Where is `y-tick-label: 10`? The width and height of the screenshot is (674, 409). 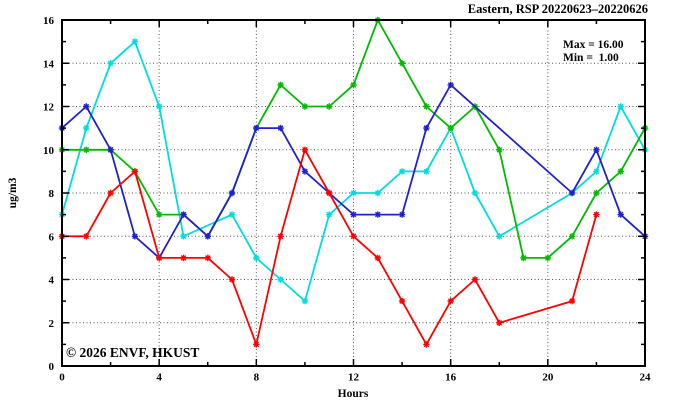 y-tick-label: 10 is located at coordinates (49, 151).